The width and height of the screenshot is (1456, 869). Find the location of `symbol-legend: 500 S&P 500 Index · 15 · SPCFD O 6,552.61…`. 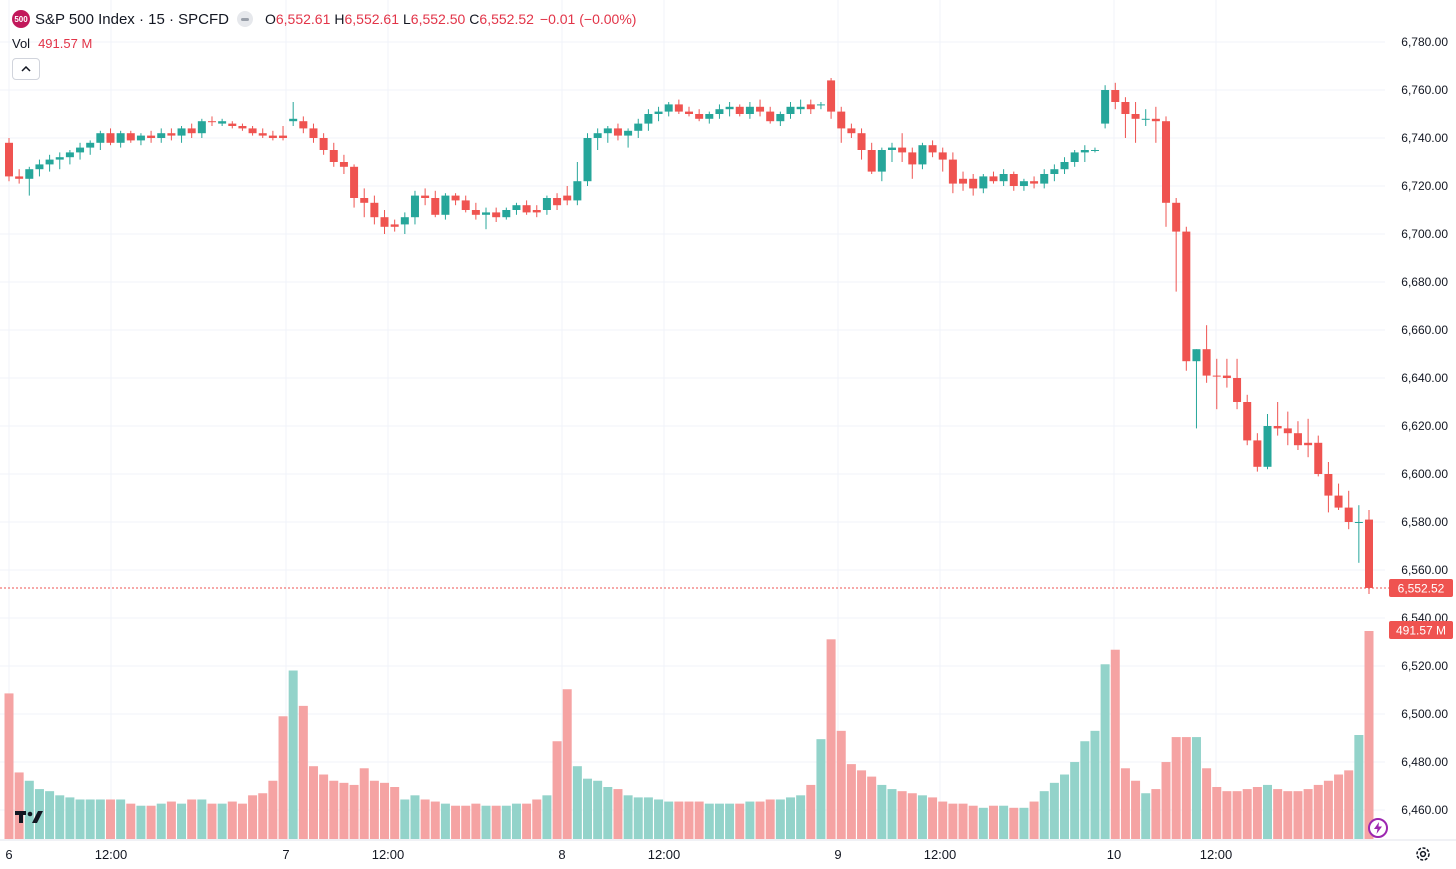

symbol-legend: 500 S&P 500 Index · 15 · SPCFD O 6,552.61… is located at coordinates (324, 19).